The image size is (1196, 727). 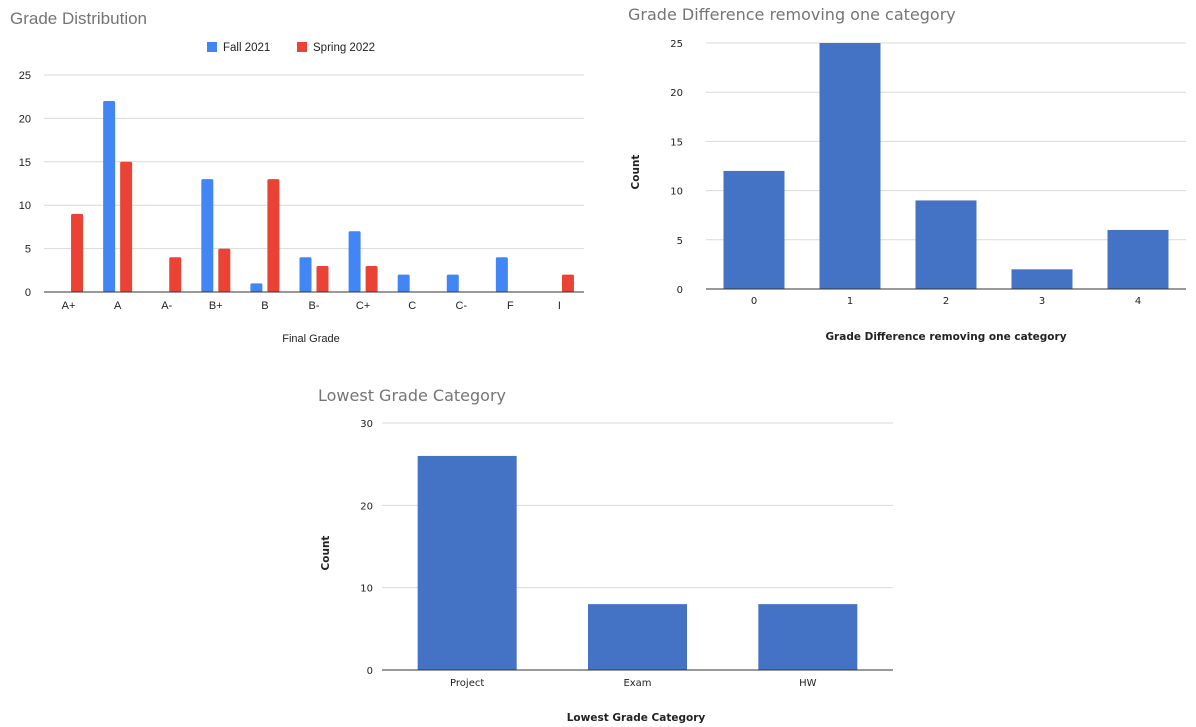 I want to click on bar-C-fall-2021, so click(x=403, y=283).